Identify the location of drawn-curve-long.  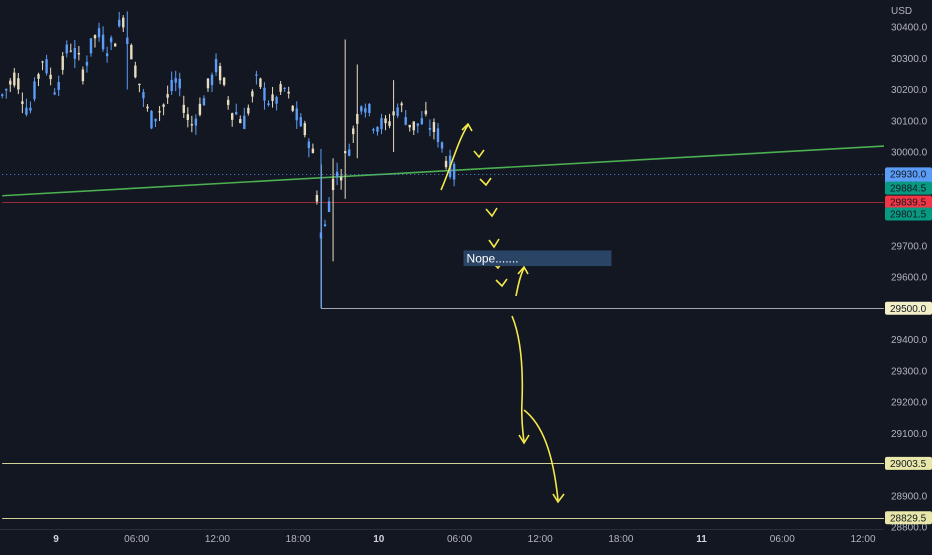
(541, 455).